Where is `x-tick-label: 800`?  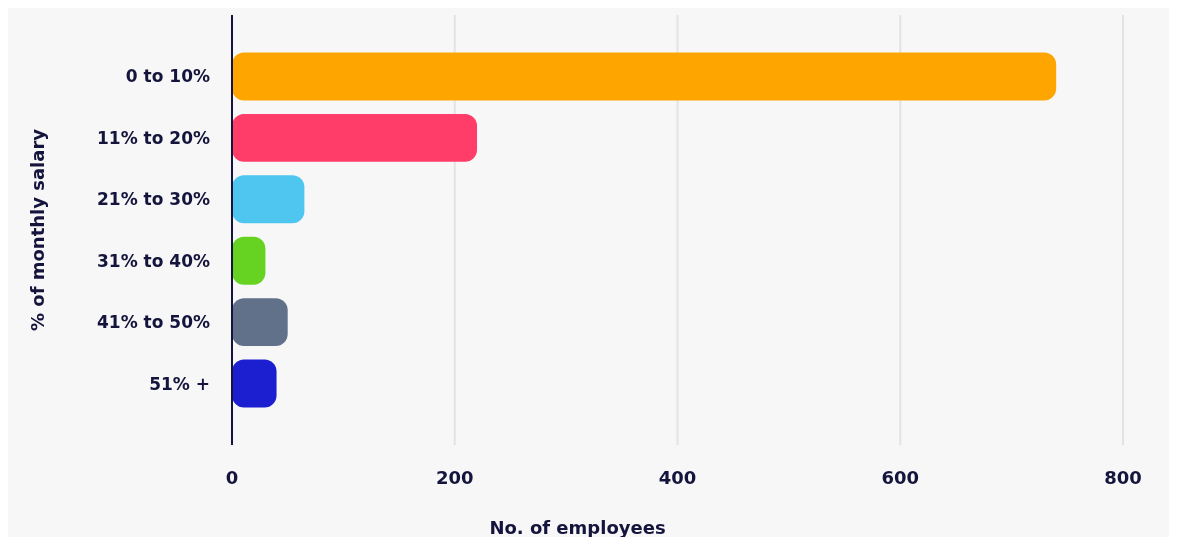
x-tick-label: 800 is located at coordinates (1123, 477).